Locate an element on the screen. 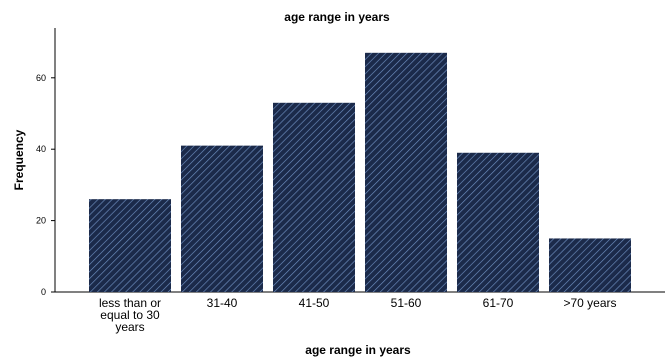 The image size is (670, 358). x-tick-label: less than or equal to 30 years is located at coordinates (130, 315).